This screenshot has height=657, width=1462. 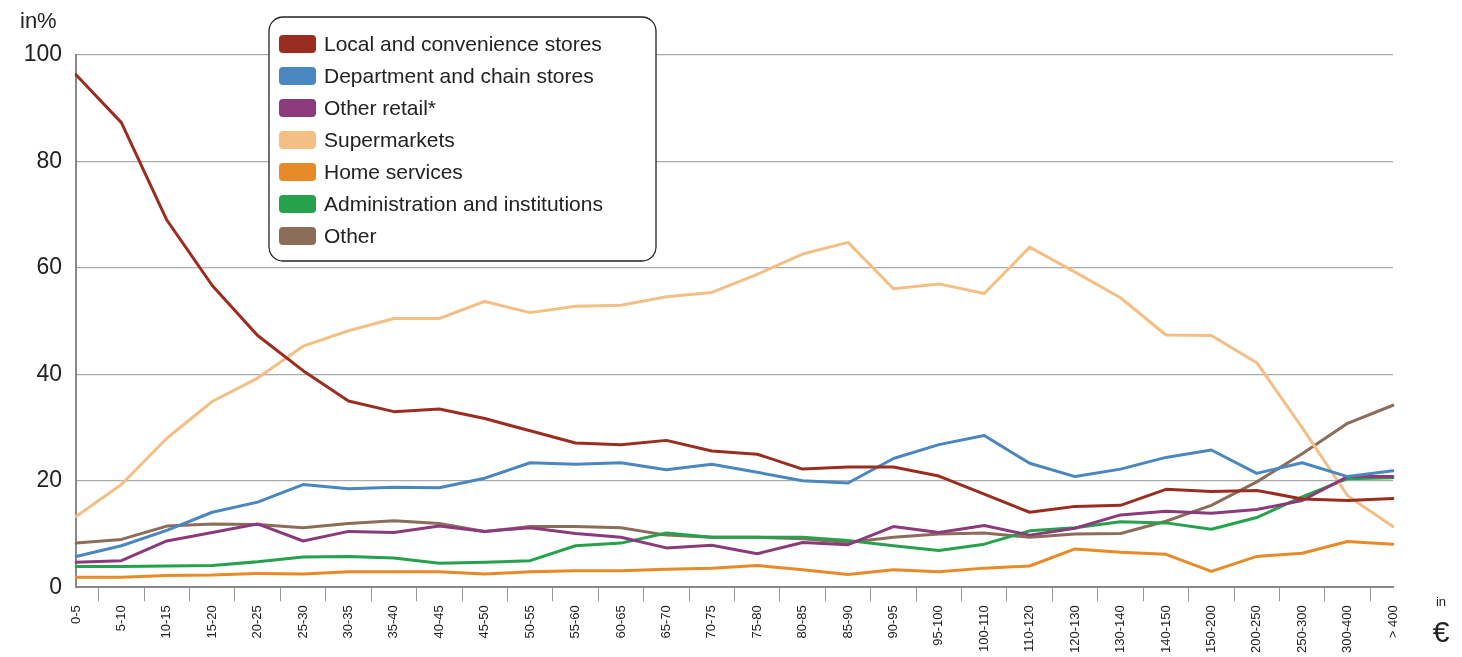 I want to click on x-tick-label: 50-55, so click(x=529, y=622).